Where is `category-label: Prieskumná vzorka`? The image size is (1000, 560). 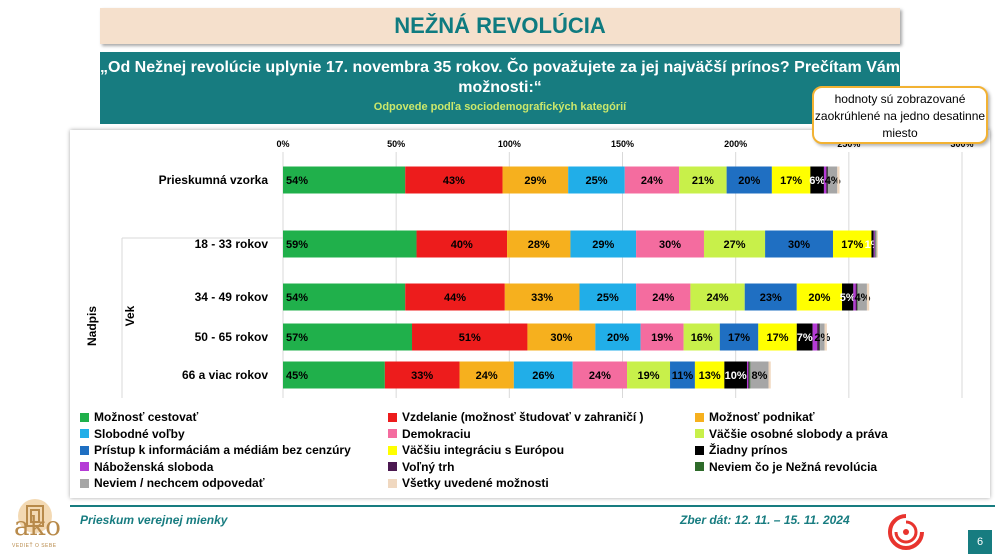 category-label: Prieskumná vzorka is located at coordinates (214, 180).